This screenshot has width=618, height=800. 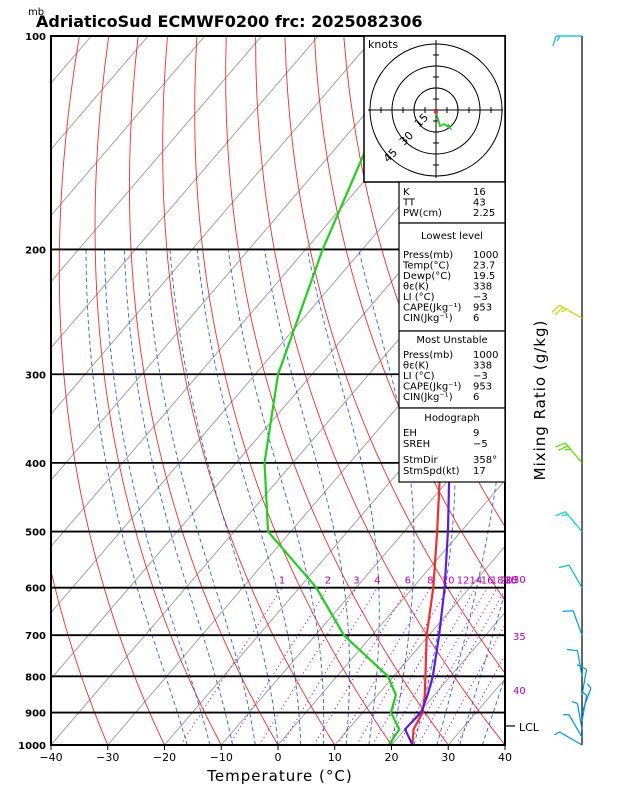 I want to click on index-value: 43, so click(x=479, y=203).